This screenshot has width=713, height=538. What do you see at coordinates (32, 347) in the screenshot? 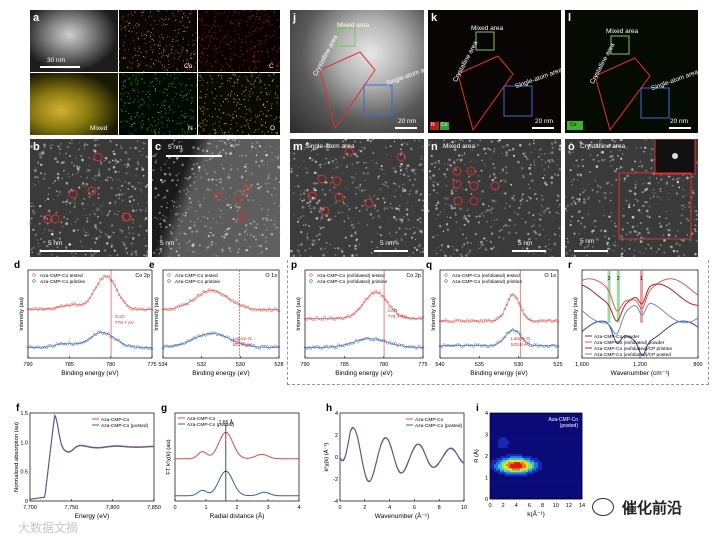
I see `chart-d-series-pristine-point` at bounding box center [32, 347].